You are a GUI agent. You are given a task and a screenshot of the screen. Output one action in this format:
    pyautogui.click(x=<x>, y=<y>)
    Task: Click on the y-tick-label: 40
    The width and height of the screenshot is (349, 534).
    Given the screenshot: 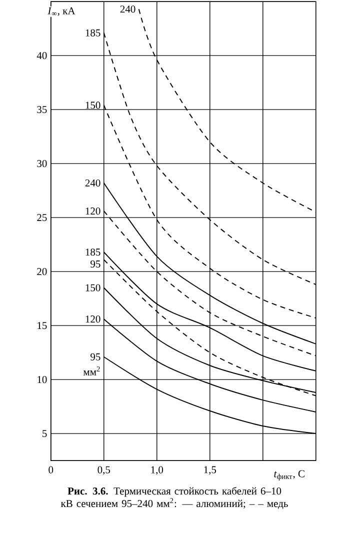 What is the action you would take?
    pyautogui.click(x=41, y=56)
    